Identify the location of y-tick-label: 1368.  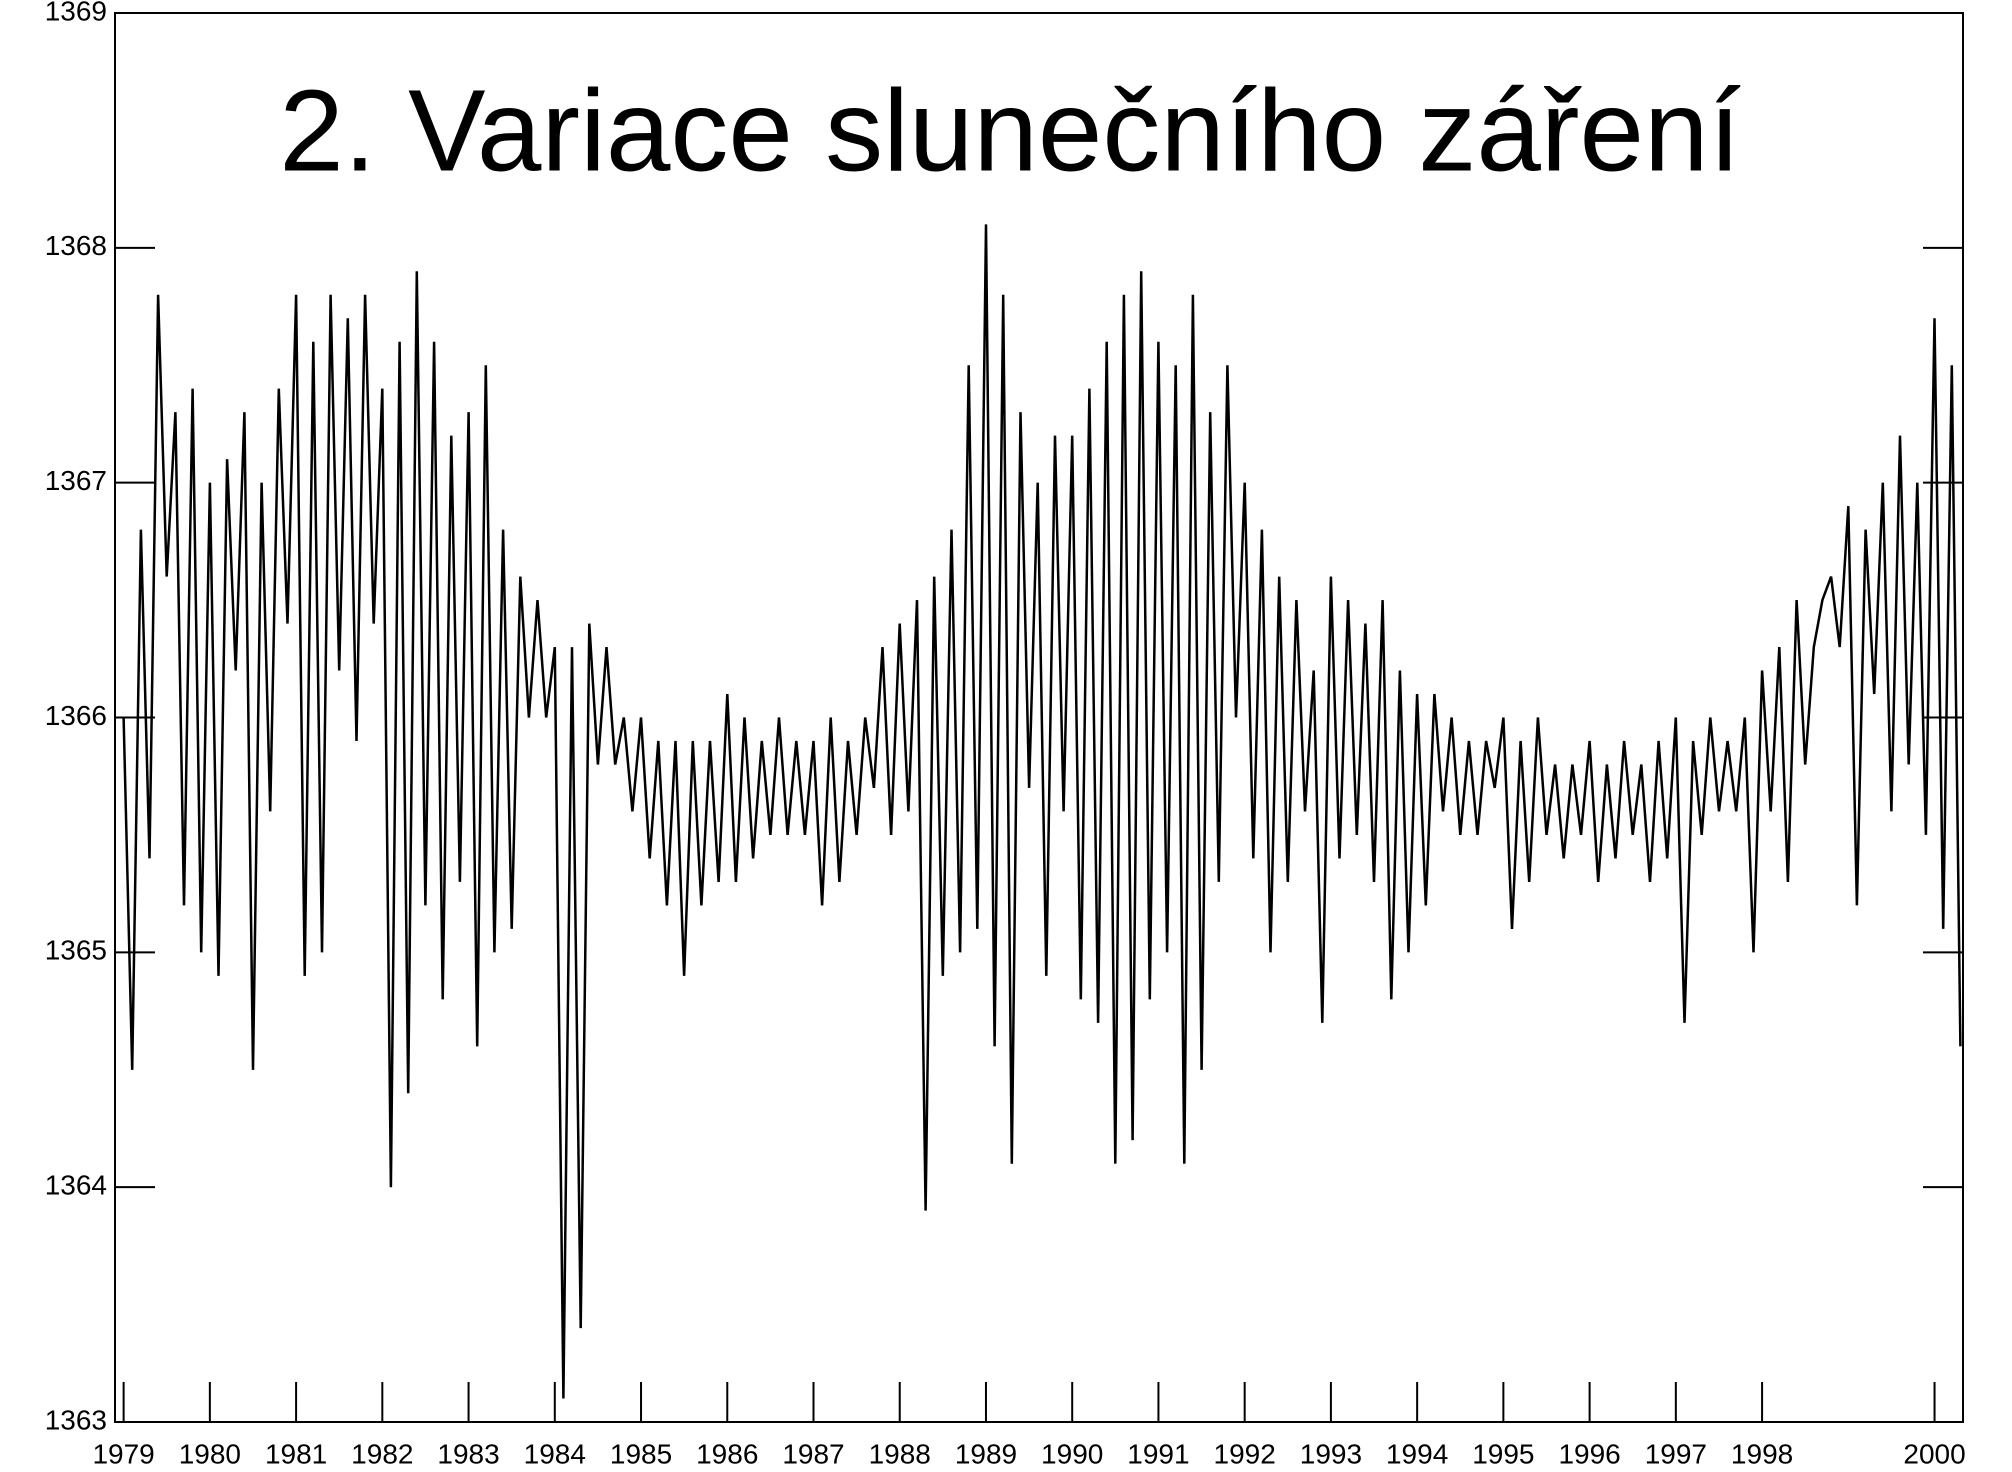
(76, 245).